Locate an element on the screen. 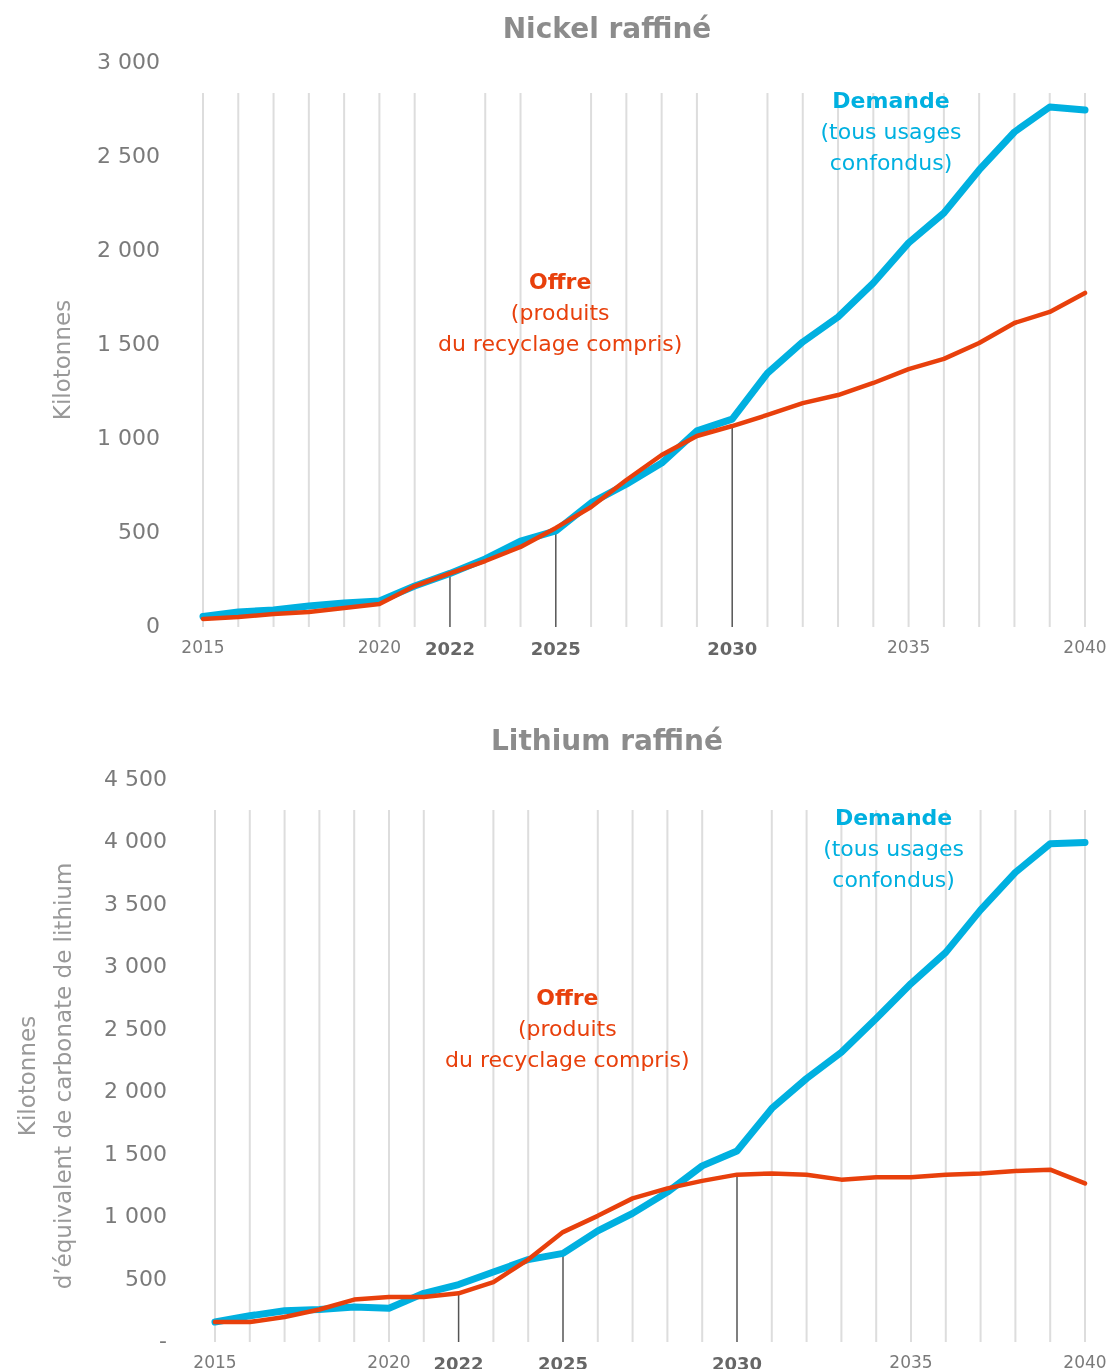 Image resolution: width=1112 pixels, height=1369 pixels. y-axis-title: Kilotonnes d’équivalent de carbonate de lithium is located at coordinates (44, 1076).